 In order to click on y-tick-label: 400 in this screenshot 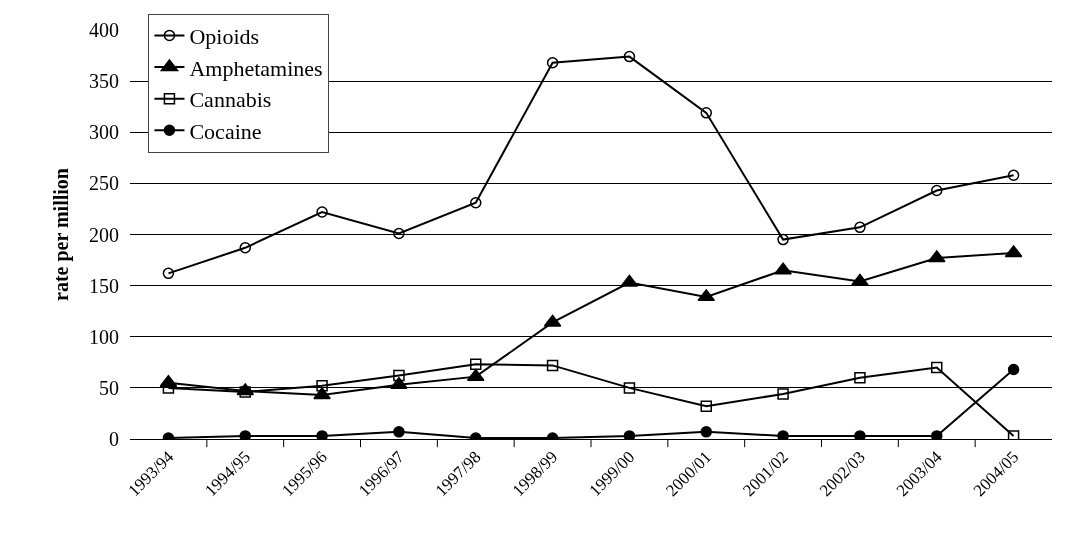, I will do `click(104, 30)`.